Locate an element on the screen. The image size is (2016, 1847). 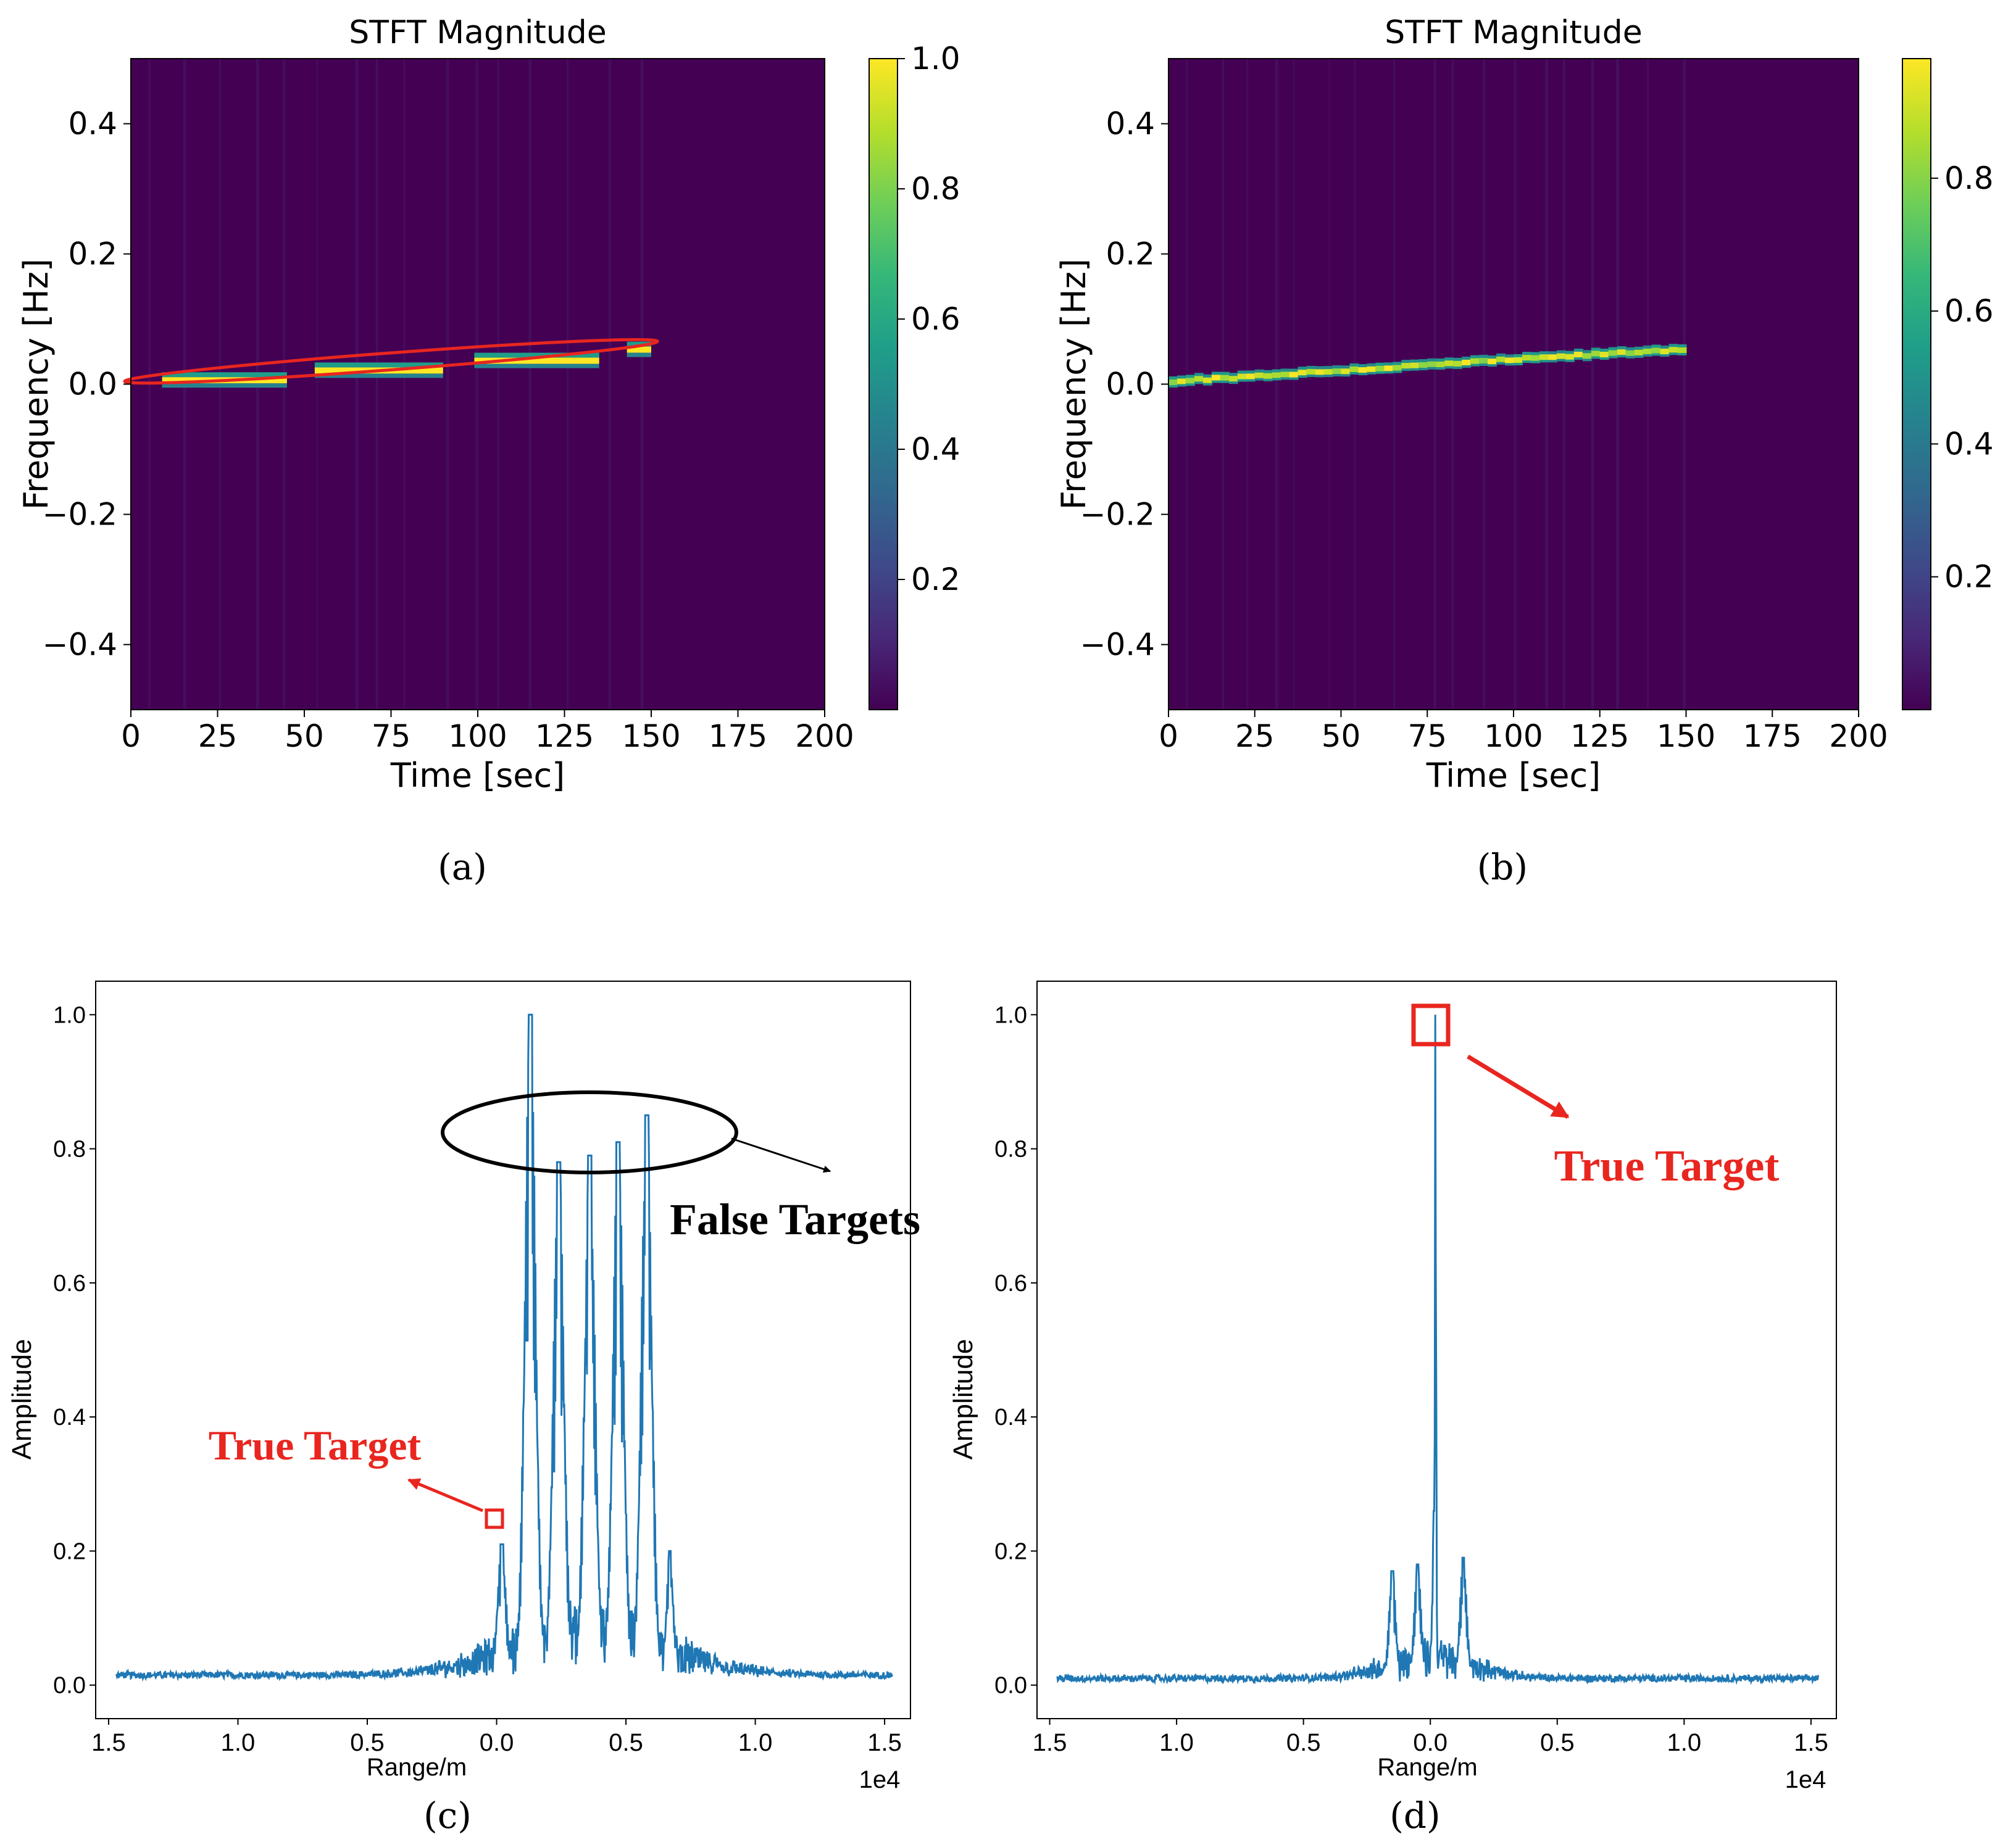
x-axis-label: Range/m is located at coordinates (1427, 1767).